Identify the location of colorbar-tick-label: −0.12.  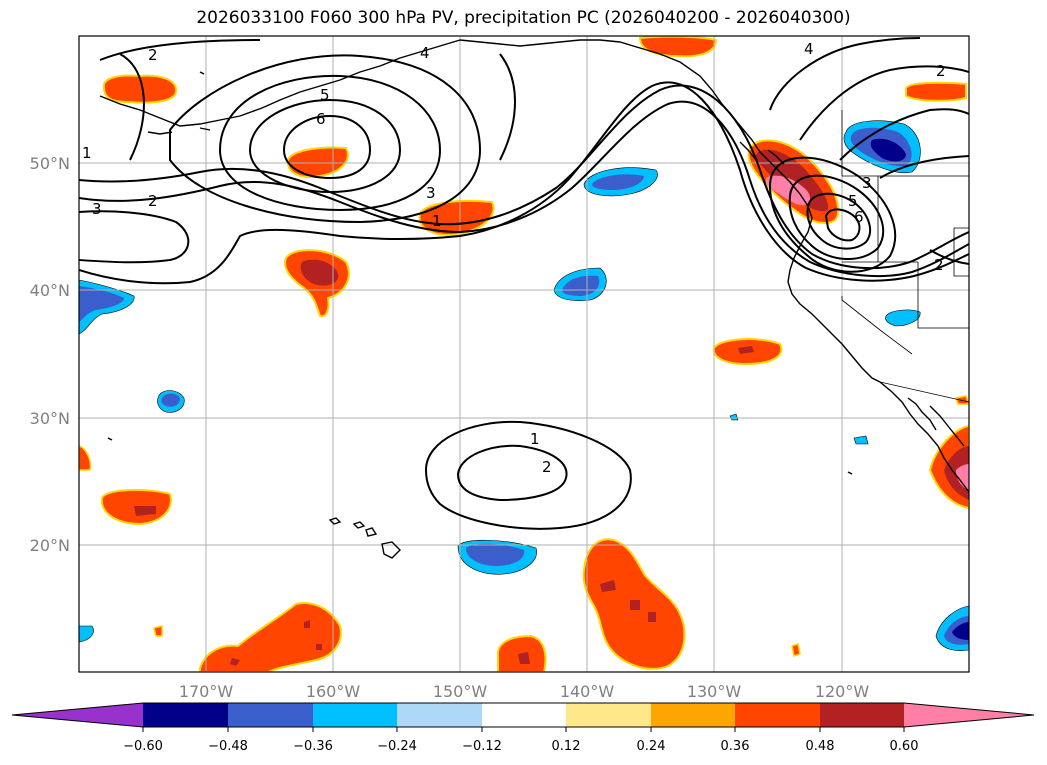
(482, 746).